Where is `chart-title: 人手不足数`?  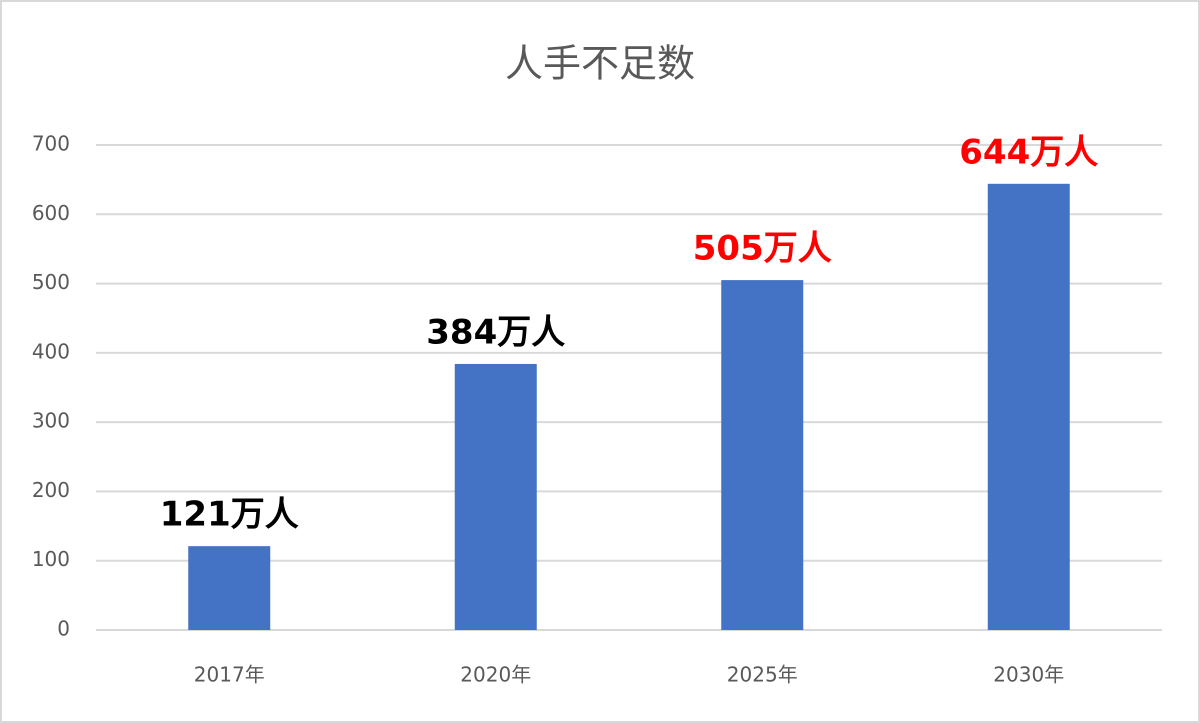
chart-title: 人手不足数 is located at coordinates (600, 64).